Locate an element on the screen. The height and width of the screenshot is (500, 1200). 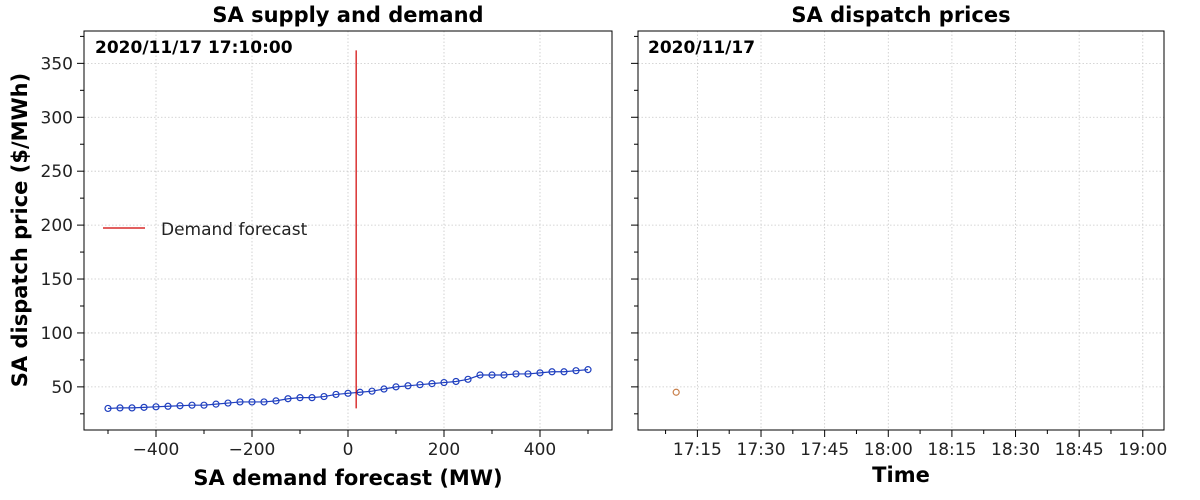
right-x-tick-label: 19:00 is located at coordinates (1142, 450).